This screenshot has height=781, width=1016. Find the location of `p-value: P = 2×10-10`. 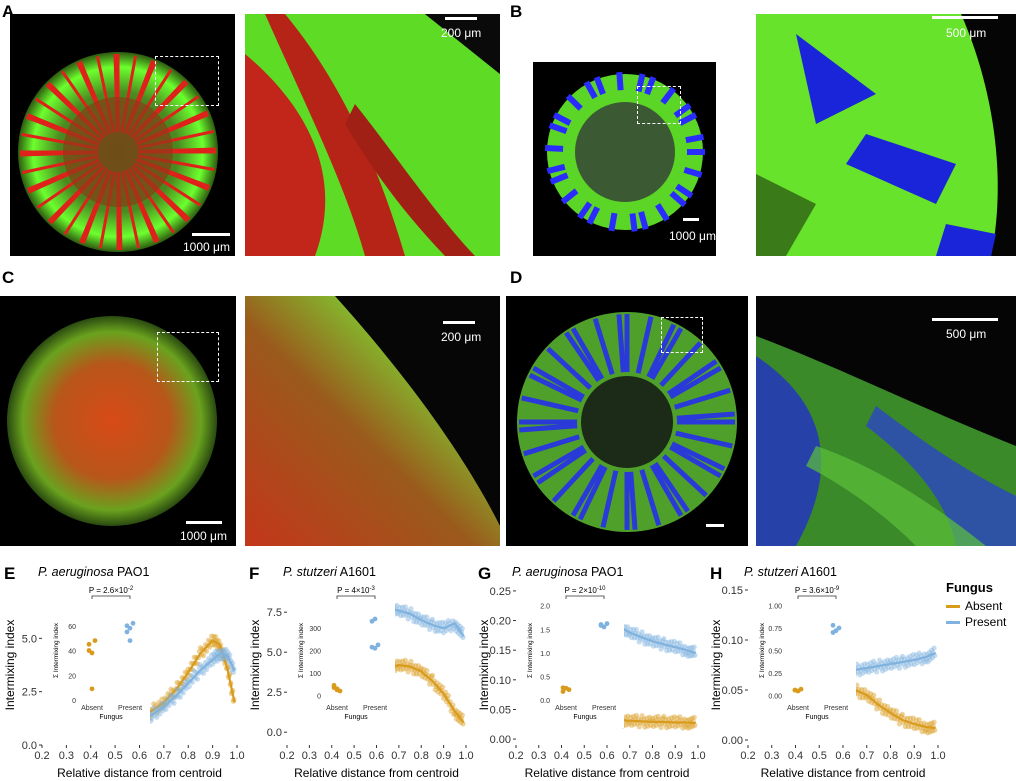

p-value: P = 2×10-10 is located at coordinates (586, 590).